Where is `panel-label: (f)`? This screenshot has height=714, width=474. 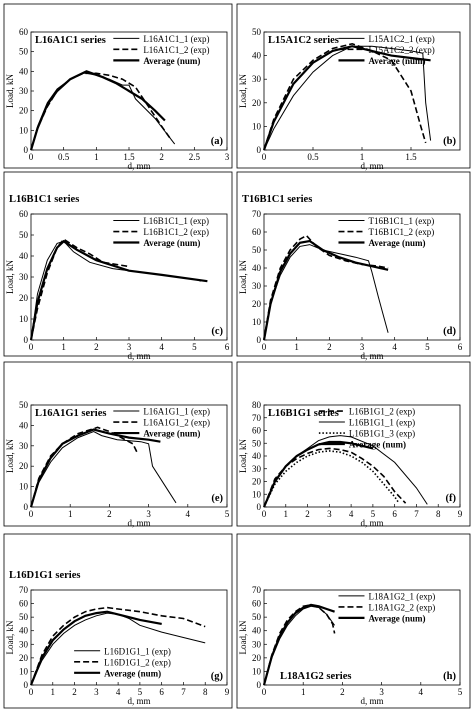
panel-label: (f) is located at coordinates (451, 498).